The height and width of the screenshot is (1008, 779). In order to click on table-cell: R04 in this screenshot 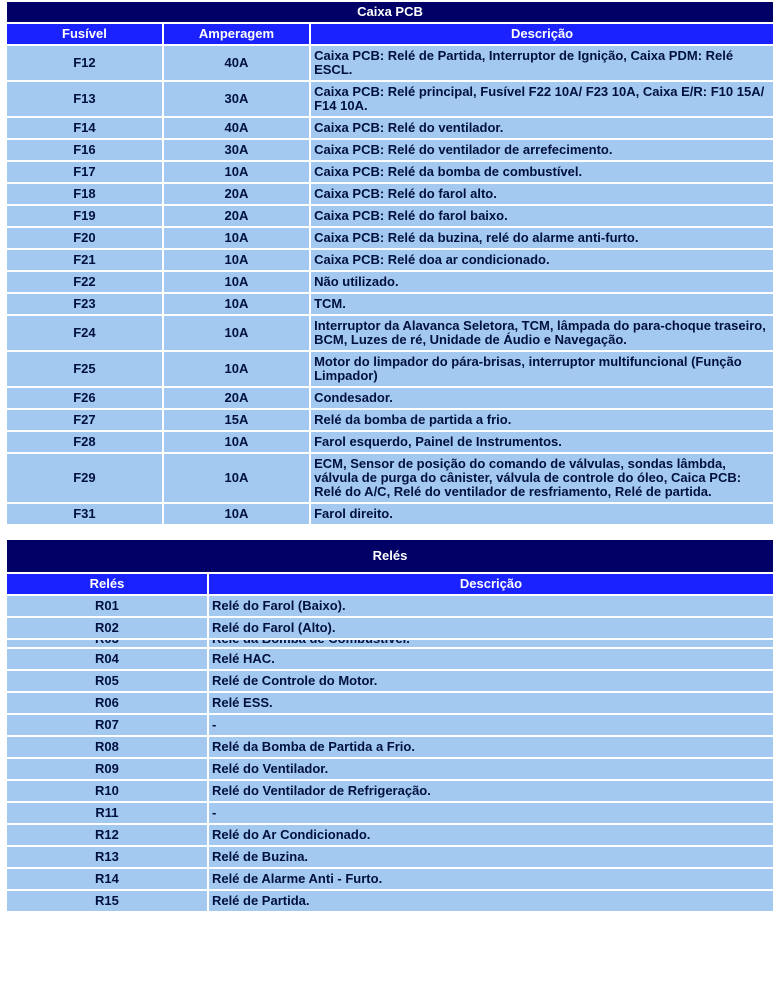, I will do `click(107, 659)`.